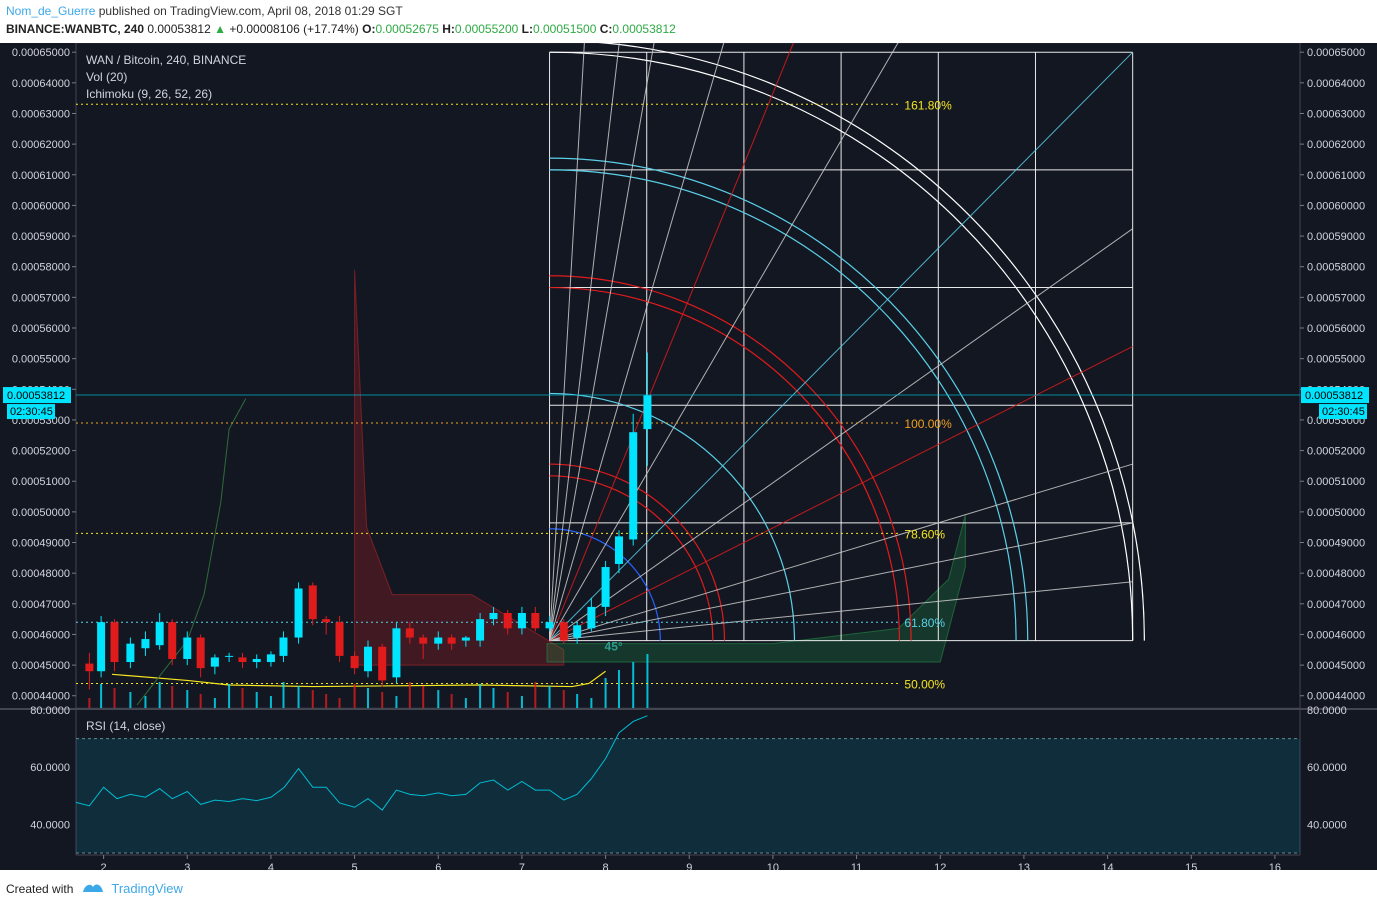  What do you see at coordinates (106, 77) in the screenshot?
I see `legend-volume: Vol (20)` at bounding box center [106, 77].